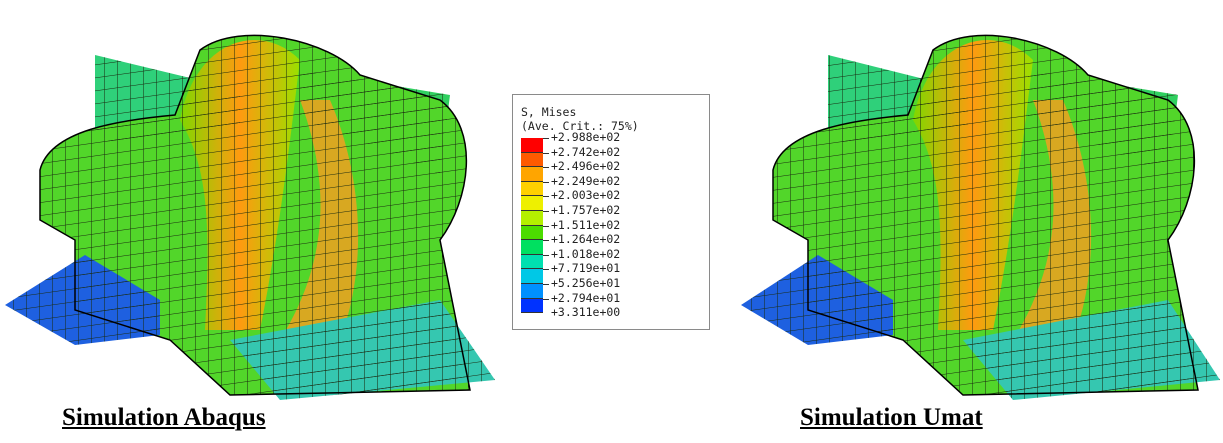 The image size is (1223, 443). I want to click on legend-level-label: +1.511e+02, so click(586, 224).